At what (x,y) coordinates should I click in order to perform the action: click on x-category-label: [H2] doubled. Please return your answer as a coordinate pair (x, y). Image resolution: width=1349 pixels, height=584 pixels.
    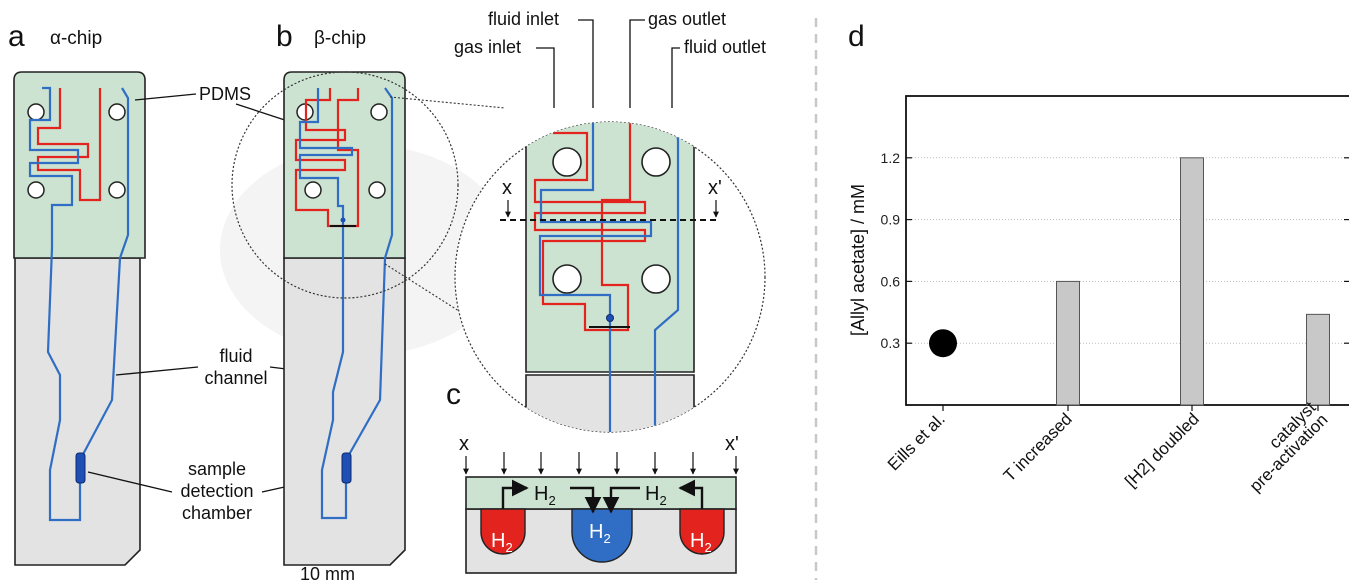
    Looking at the image, I should click on (1162, 450).